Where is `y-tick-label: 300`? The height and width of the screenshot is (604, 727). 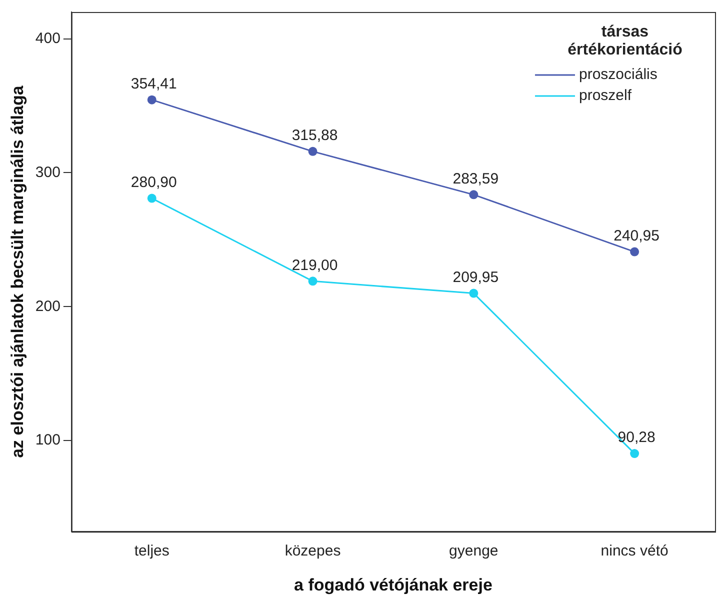 y-tick-label: 300 is located at coordinates (47, 172).